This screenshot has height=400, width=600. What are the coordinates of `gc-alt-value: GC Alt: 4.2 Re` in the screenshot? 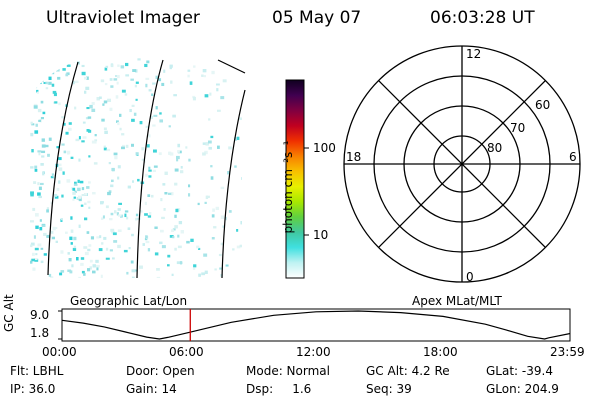 It's located at (408, 371).